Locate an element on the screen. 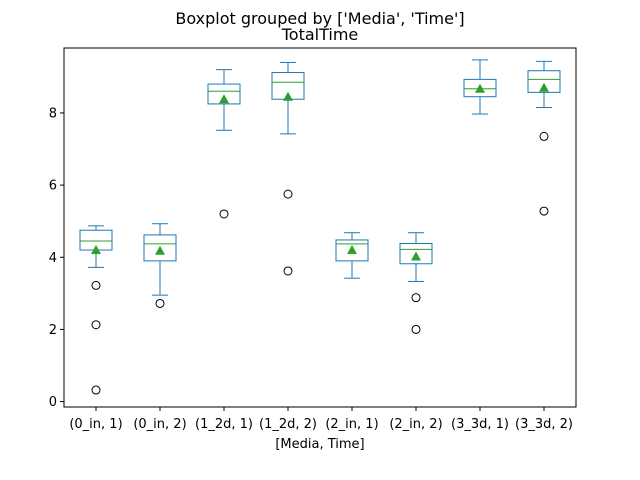 The image size is (640, 480). x-tick-label: (1_2d, 2) is located at coordinates (288, 424).